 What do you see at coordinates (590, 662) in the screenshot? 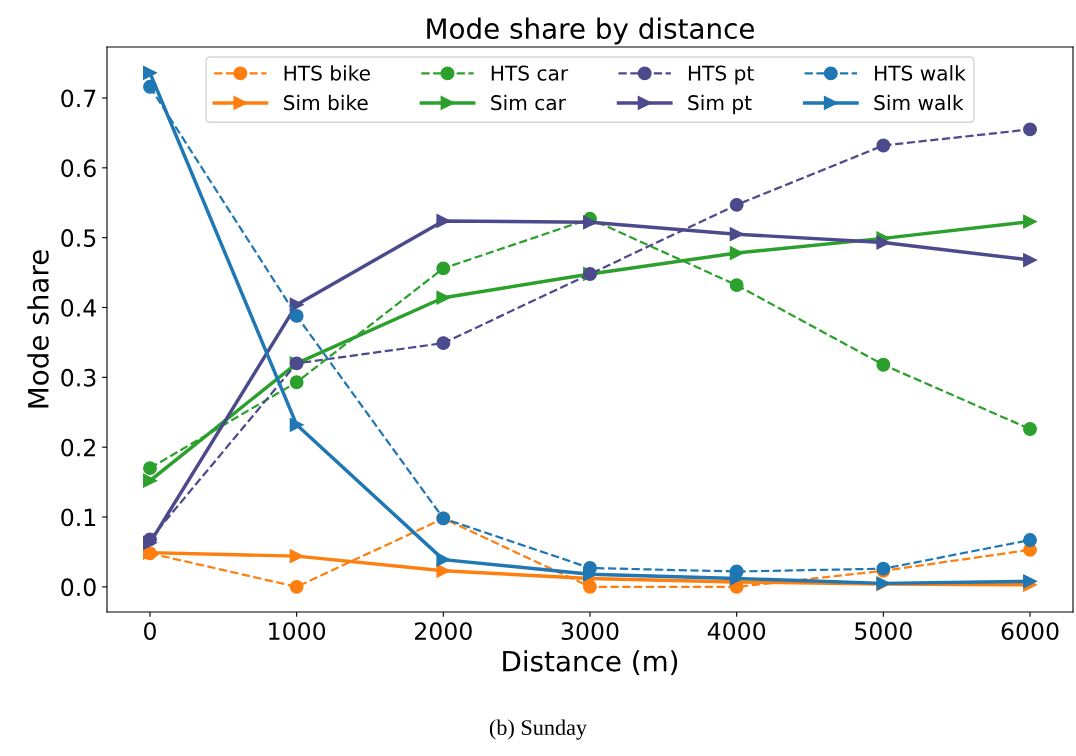
I see `x-axis-title: Distance (m)` at bounding box center [590, 662].